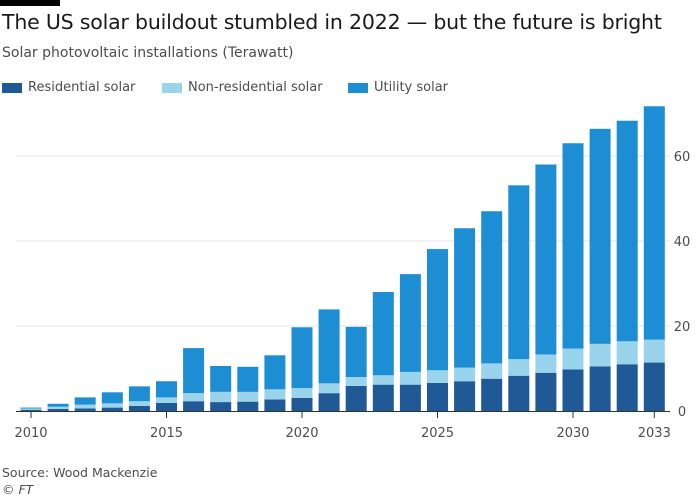  Describe the element at coordinates (437, 433) in the screenshot. I see `x-tick-label: 2025` at that location.